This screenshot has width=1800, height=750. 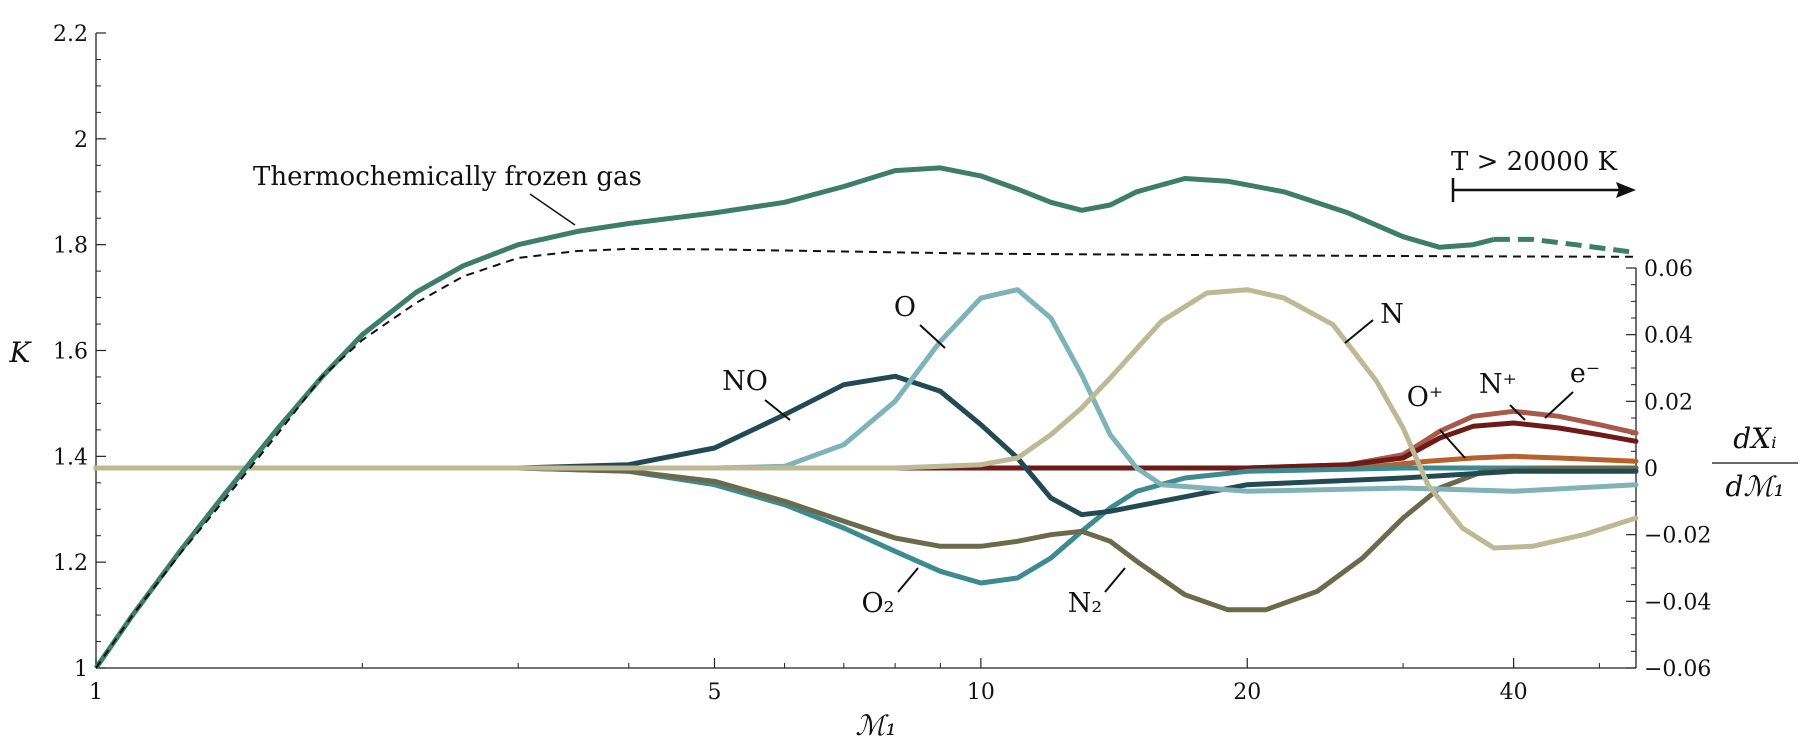 What do you see at coordinates (981, 692) in the screenshot?
I see `x-tick-label: 10` at bounding box center [981, 692].